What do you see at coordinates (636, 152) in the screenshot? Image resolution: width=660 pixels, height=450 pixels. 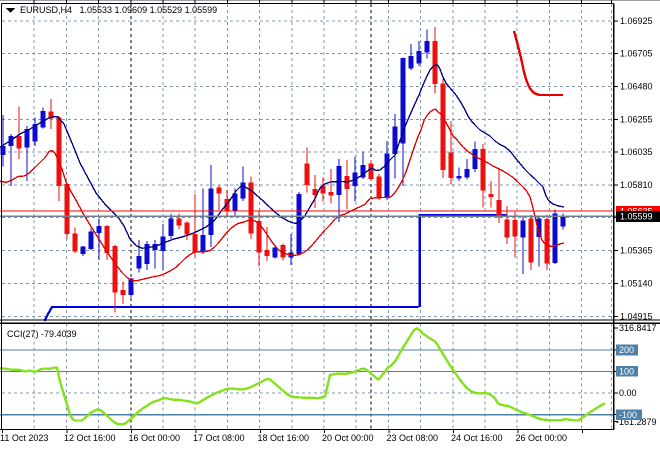 I see `svg-text: 1.06035` at bounding box center [636, 152].